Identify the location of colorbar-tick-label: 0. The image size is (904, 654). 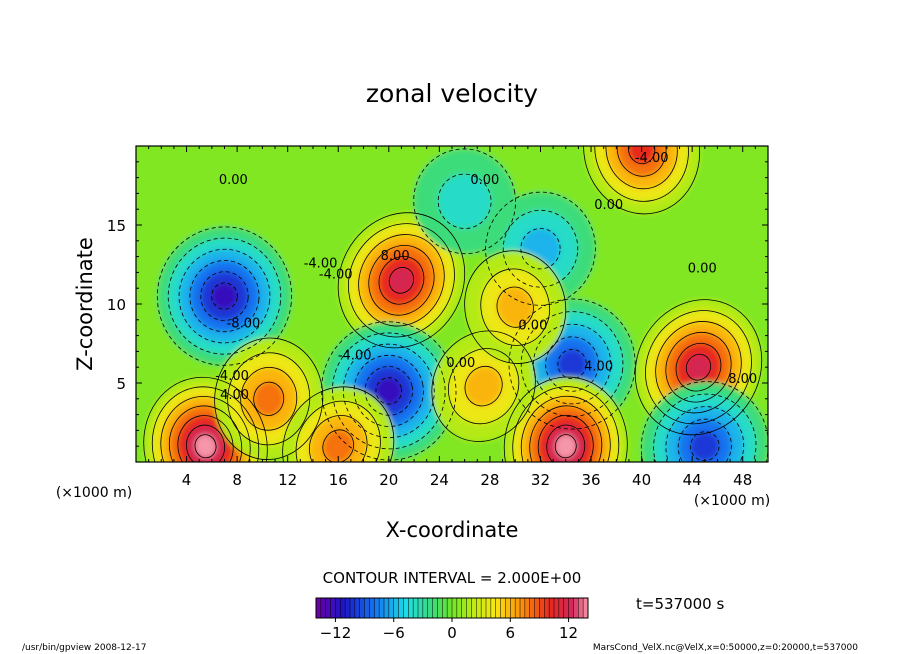
(452, 633).